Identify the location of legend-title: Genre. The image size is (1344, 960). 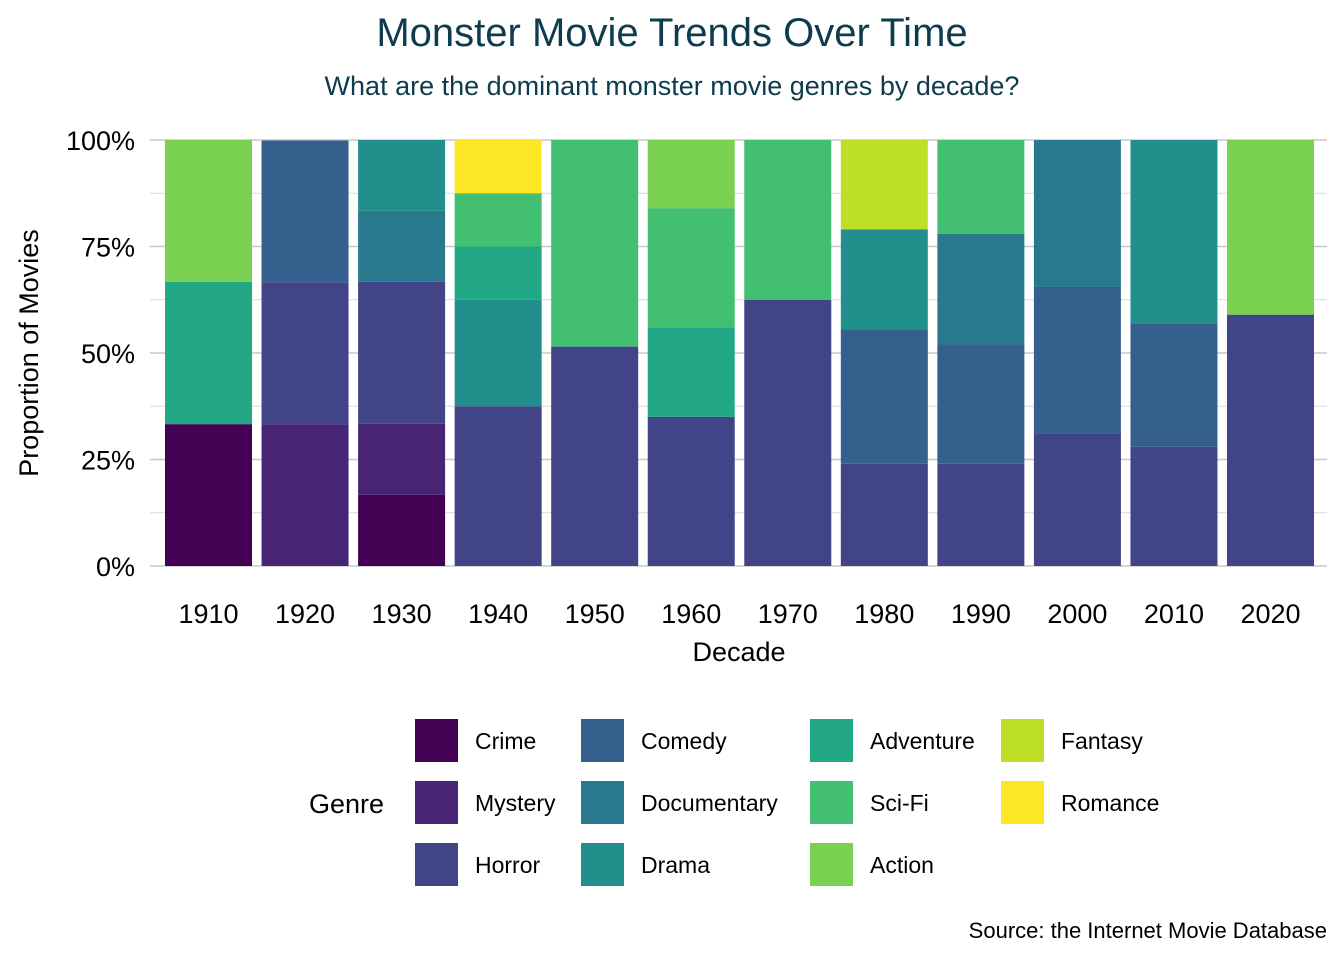
(346, 804).